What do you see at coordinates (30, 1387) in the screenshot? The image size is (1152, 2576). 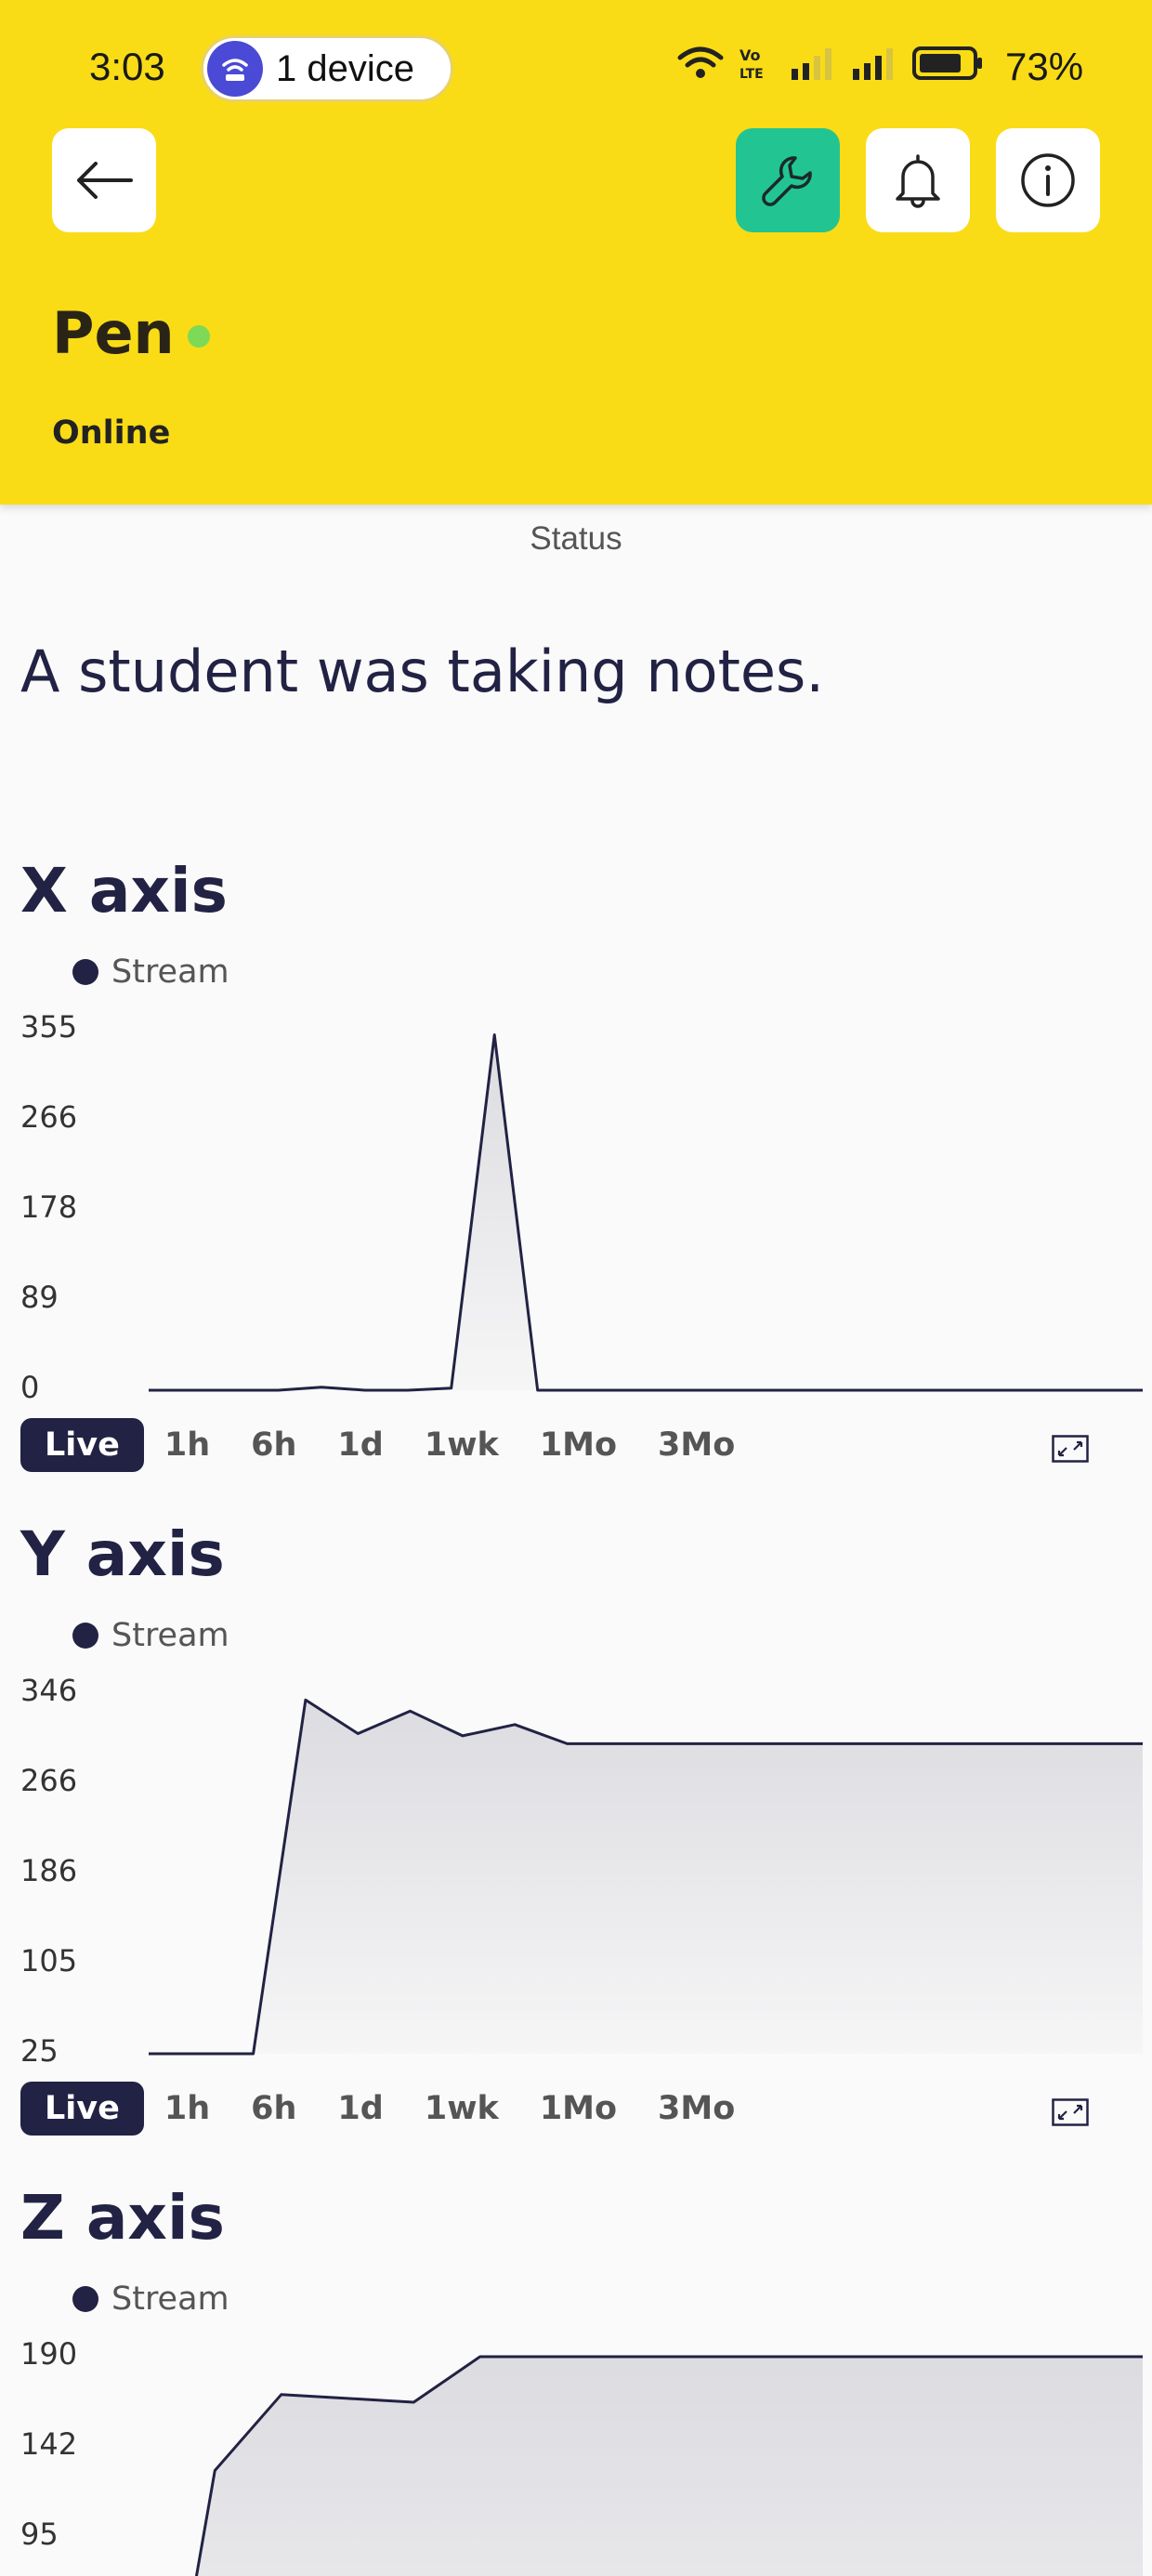 I see `y-tick-label: 0` at bounding box center [30, 1387].